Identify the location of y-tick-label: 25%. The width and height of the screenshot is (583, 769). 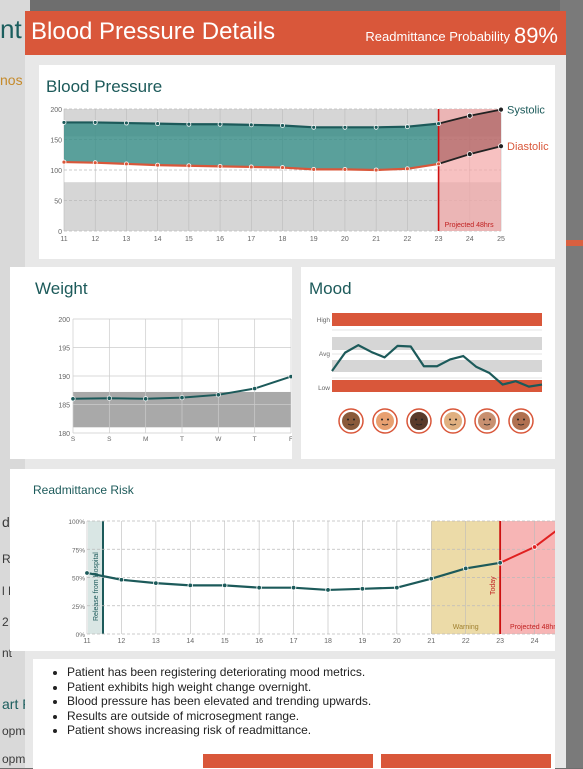
(78, 607).